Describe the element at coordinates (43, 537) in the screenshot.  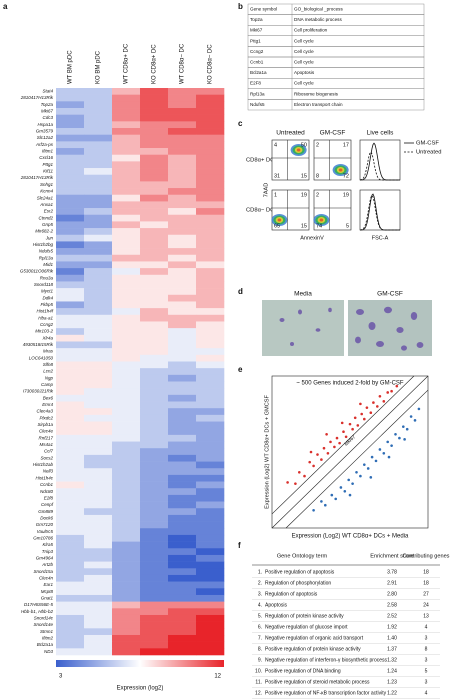
I see `gene-label: Gm10786` at that location.